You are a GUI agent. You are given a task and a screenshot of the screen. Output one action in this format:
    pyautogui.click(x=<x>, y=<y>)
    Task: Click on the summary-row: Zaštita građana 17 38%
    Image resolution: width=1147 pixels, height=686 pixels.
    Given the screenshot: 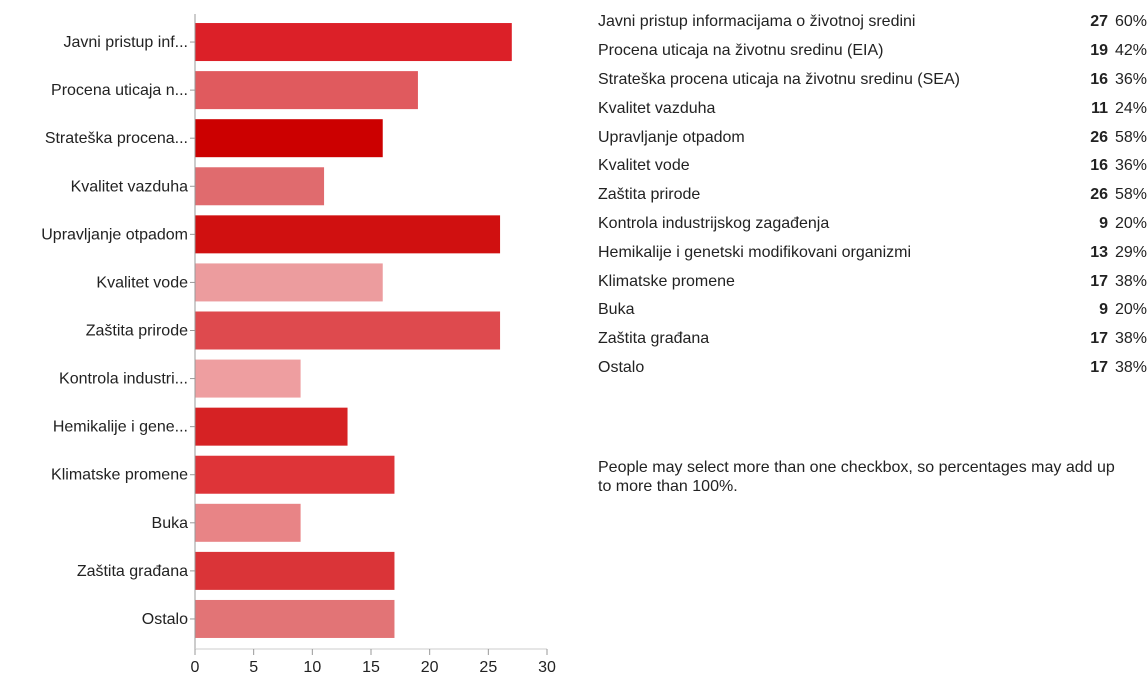 What is the action you would take?
    pyautogui.click(x=872, y=339)
    